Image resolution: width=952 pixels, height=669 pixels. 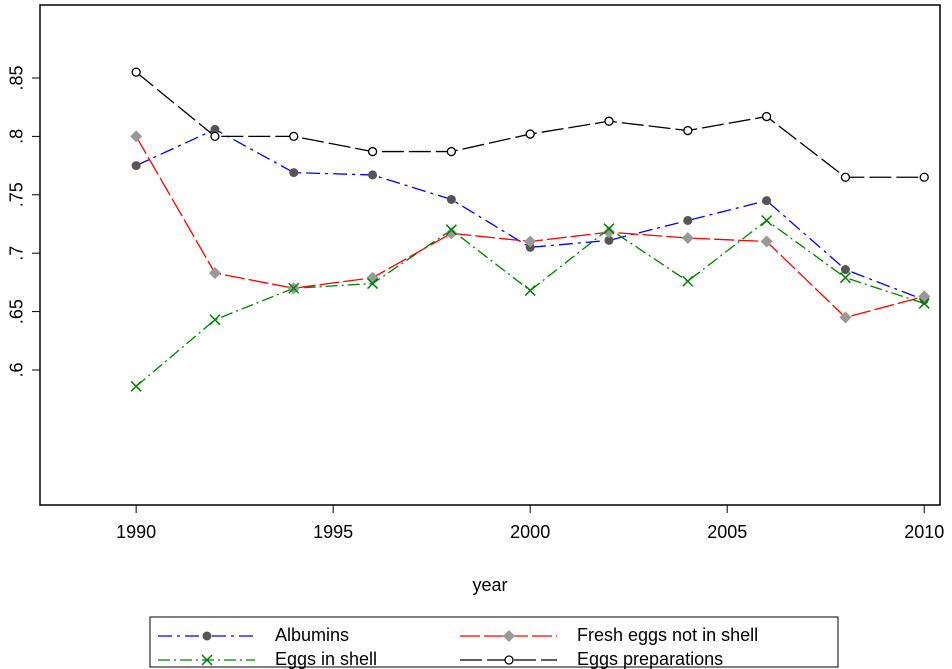 I want to click on y-tick-label: .6, so click(x=17, y=369).